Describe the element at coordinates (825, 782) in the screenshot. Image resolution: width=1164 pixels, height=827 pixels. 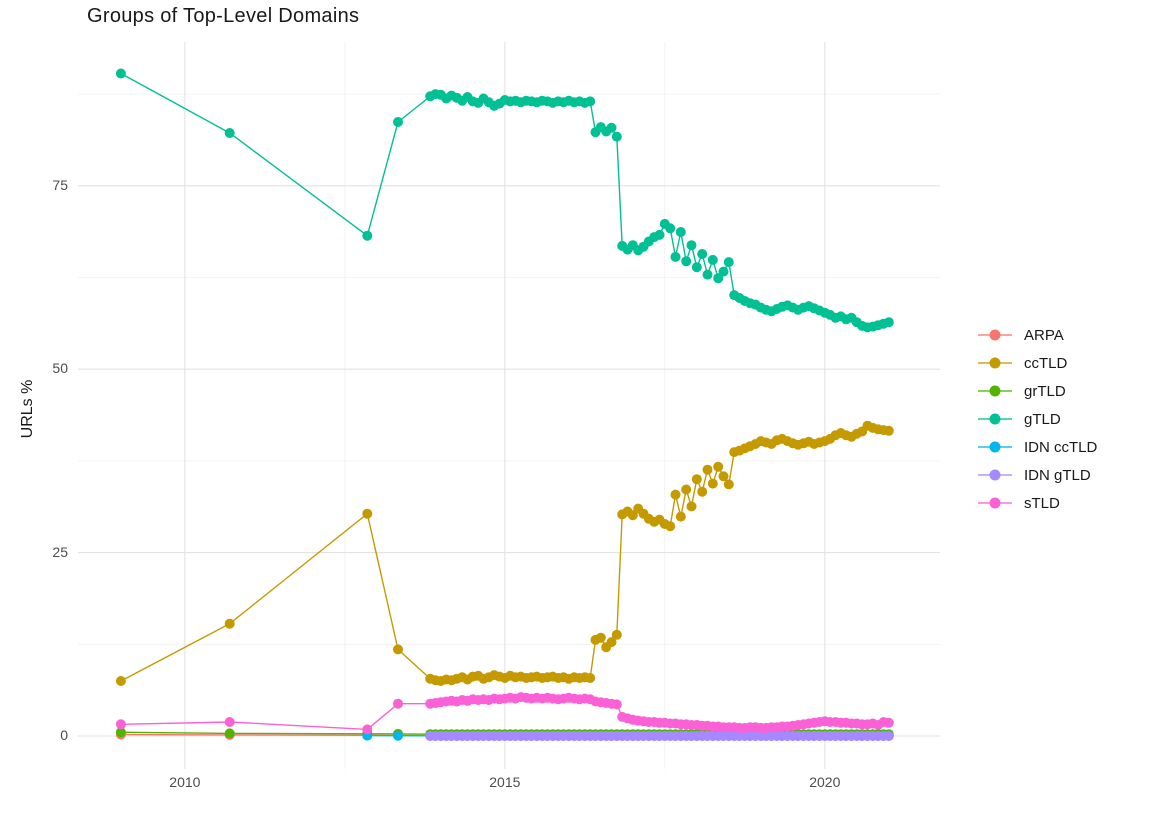
I see `x-tick-label-2020: 2020` at that location.